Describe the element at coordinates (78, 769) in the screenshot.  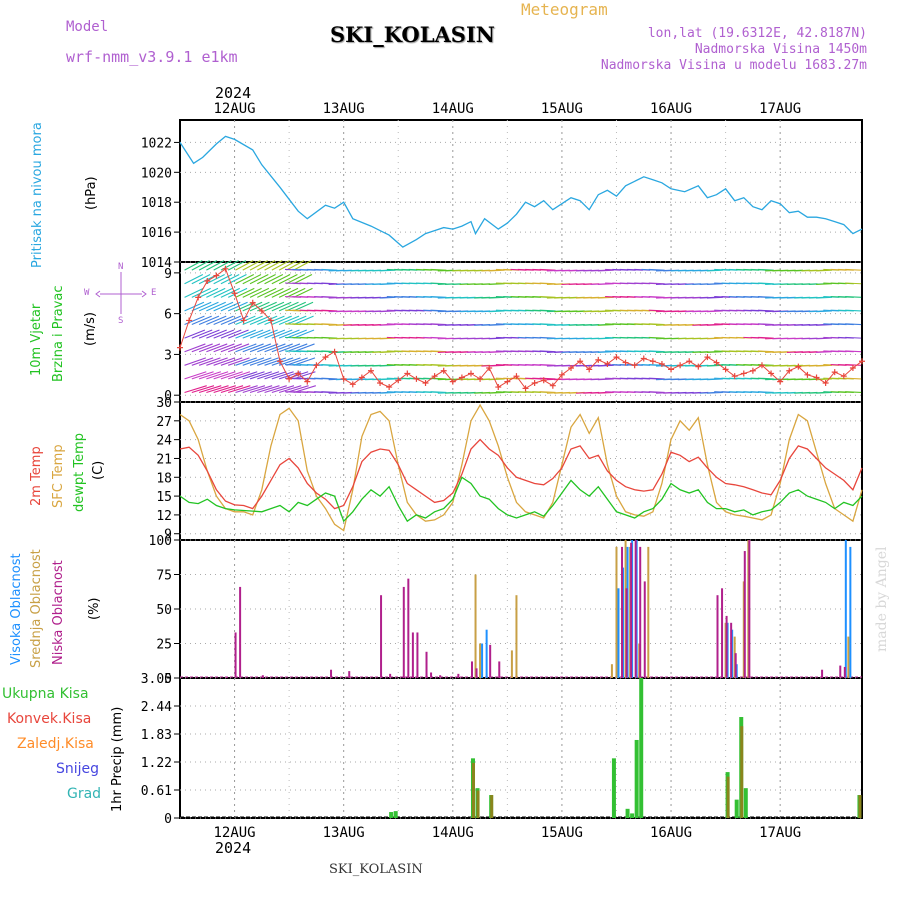
I see `precip-snow-label: Snijeg` at that location.